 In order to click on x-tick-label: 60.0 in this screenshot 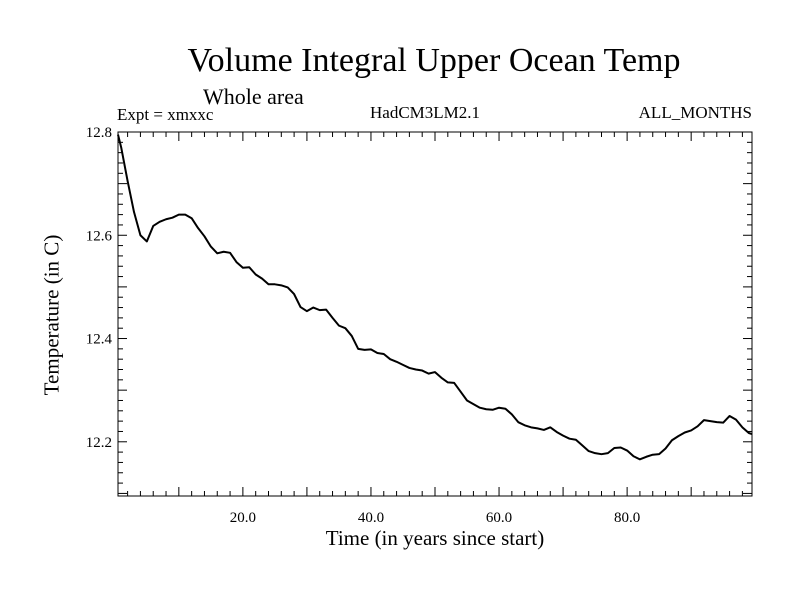, I will do `click(499, 518)`.